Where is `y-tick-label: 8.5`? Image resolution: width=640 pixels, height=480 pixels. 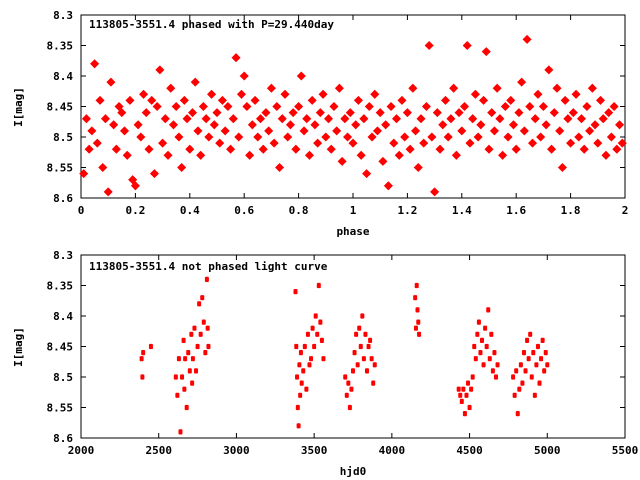 y-tick-label: 8.5 is located at coordinates (63, 137).